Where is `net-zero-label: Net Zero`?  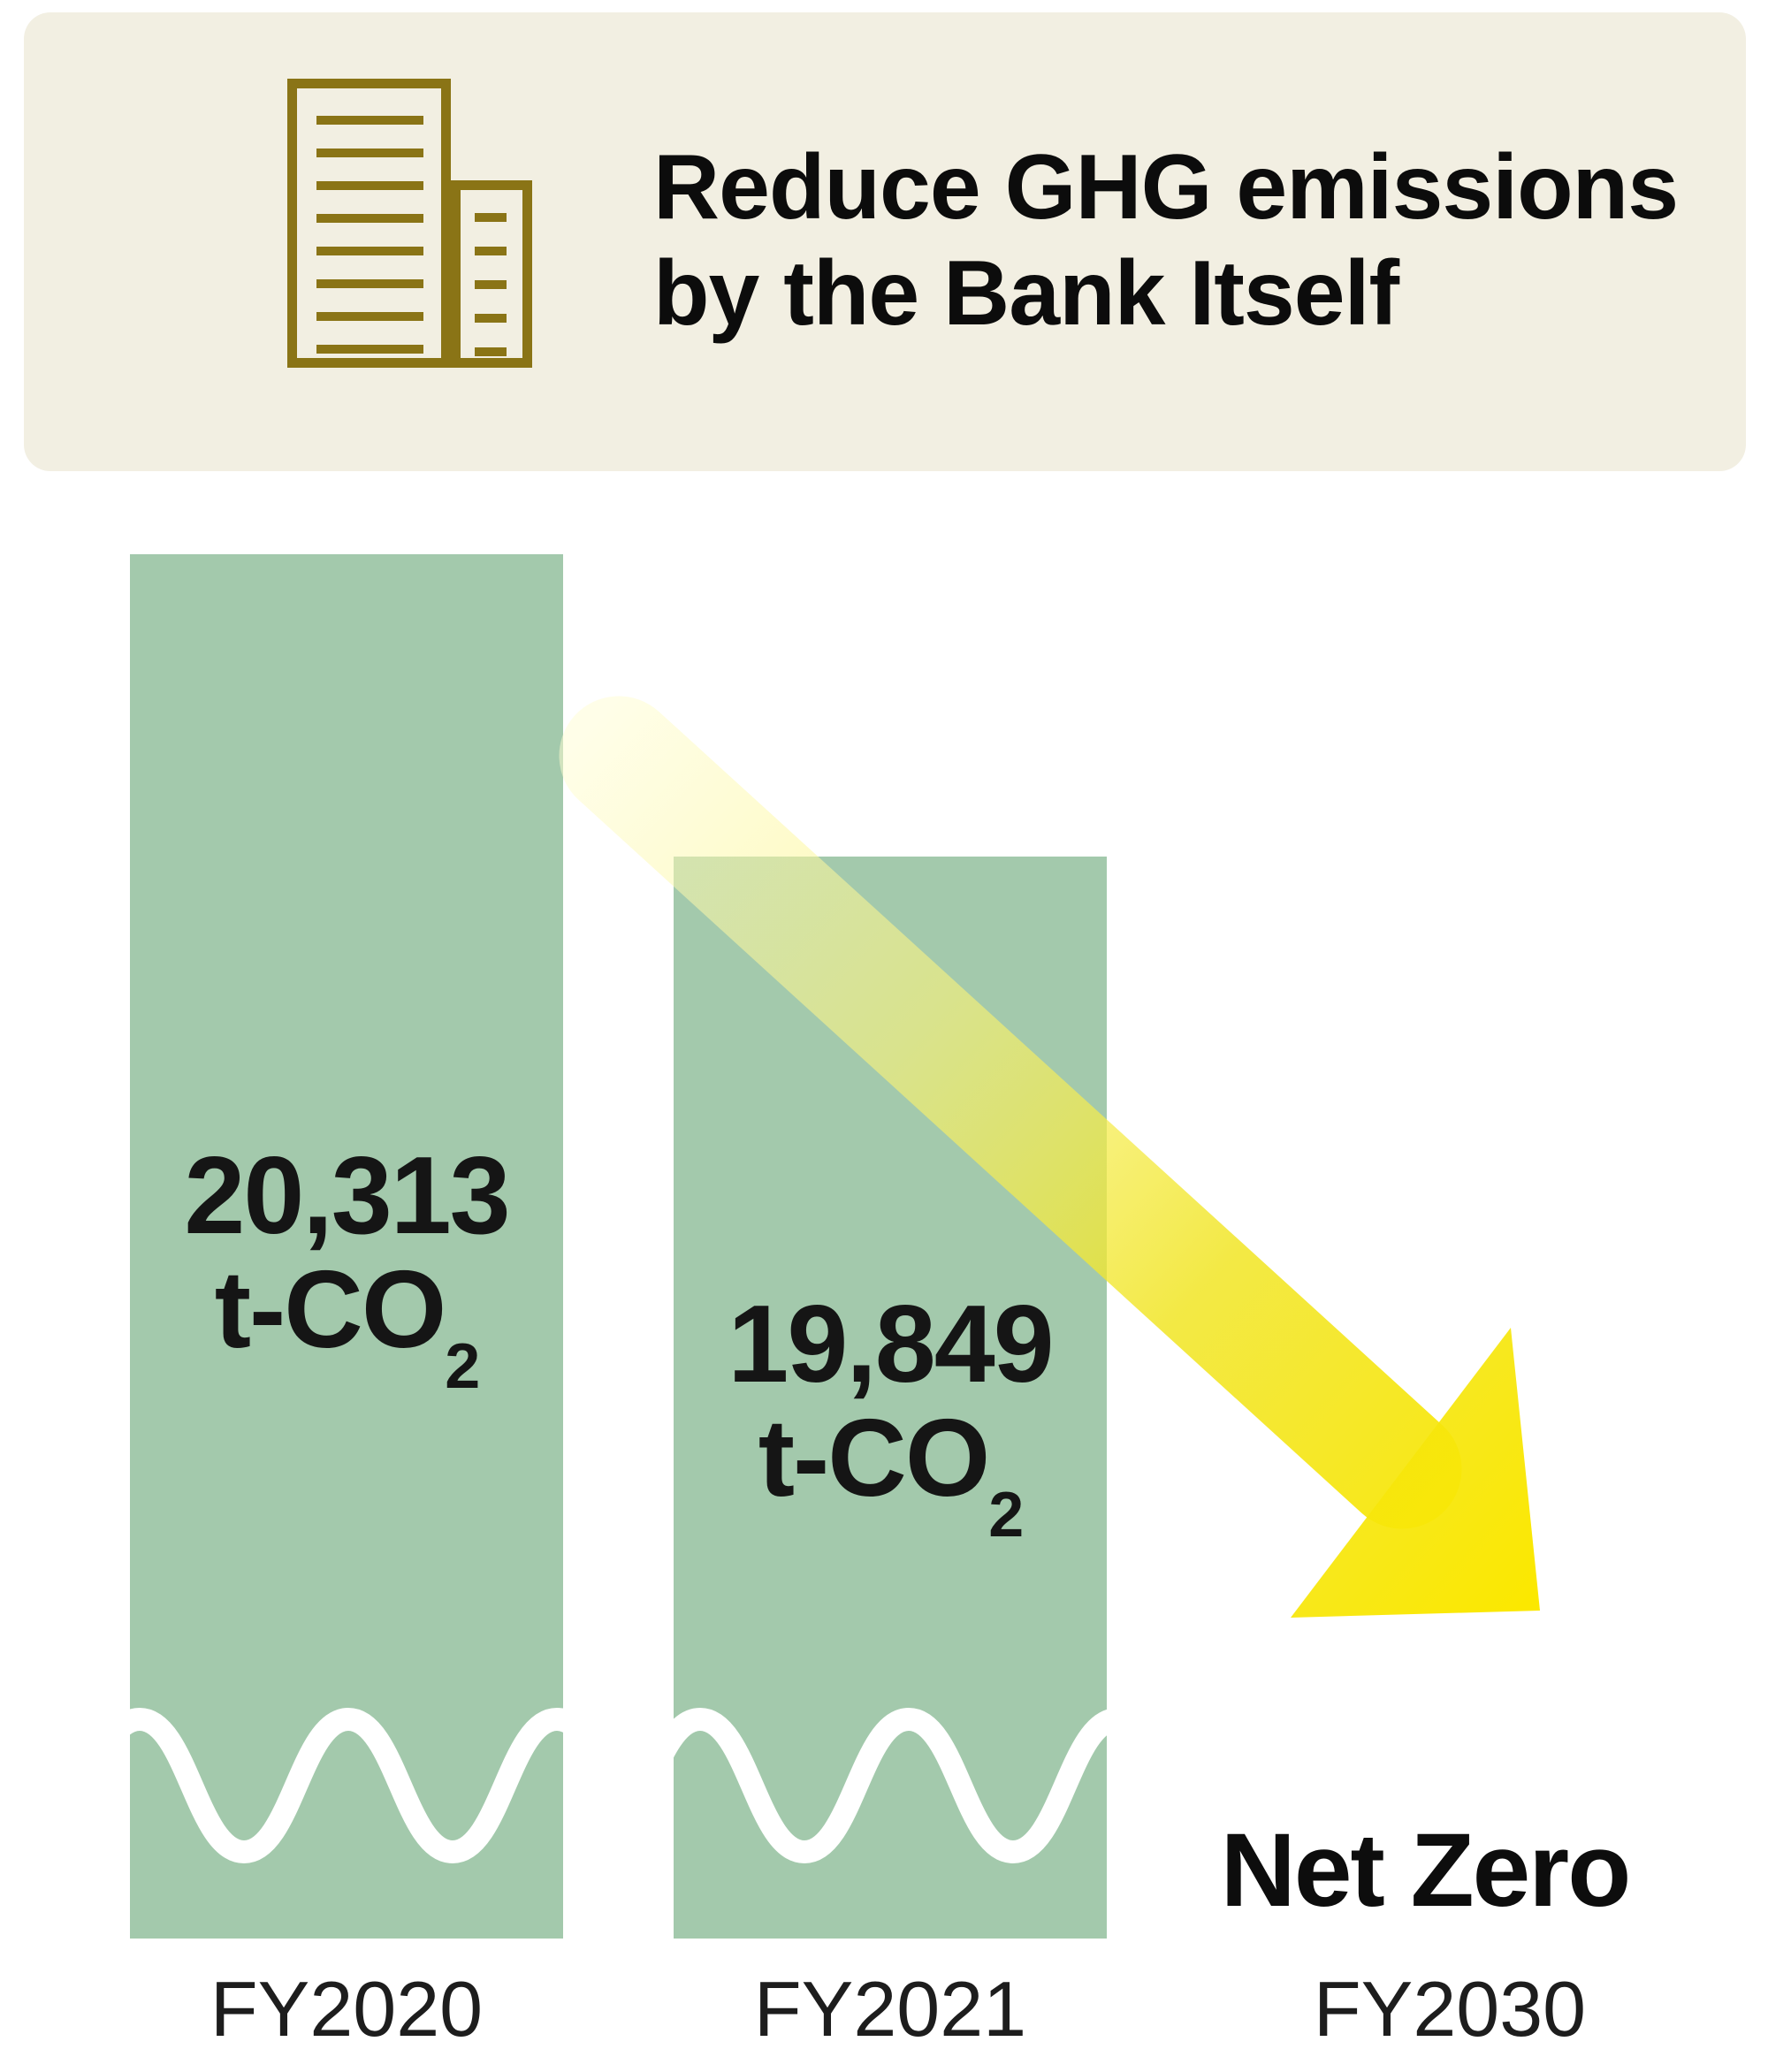
net-zero-label: Net Zero is located at coordinates (1426, 1870).